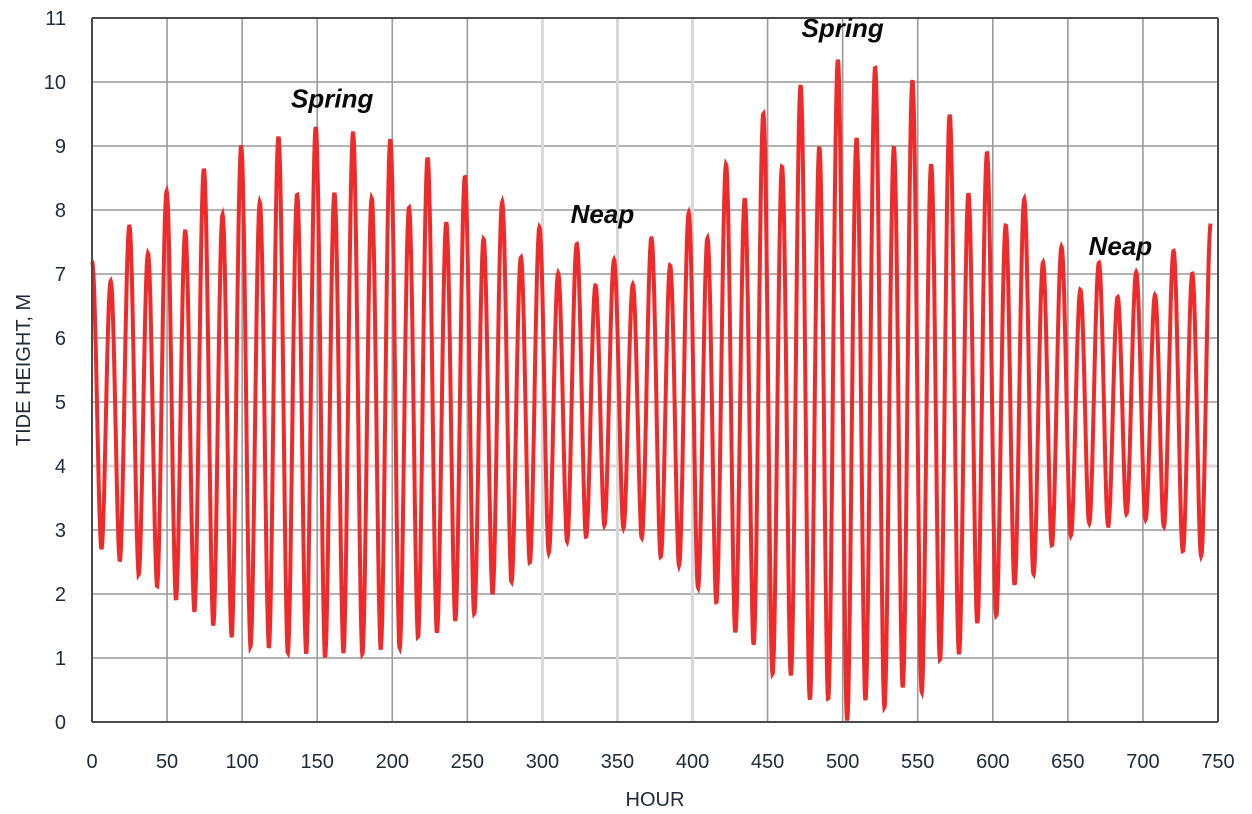  Describe the element at coordinates (167, 762) in the screenshot. I see `x-tick-label: 50` at that location.